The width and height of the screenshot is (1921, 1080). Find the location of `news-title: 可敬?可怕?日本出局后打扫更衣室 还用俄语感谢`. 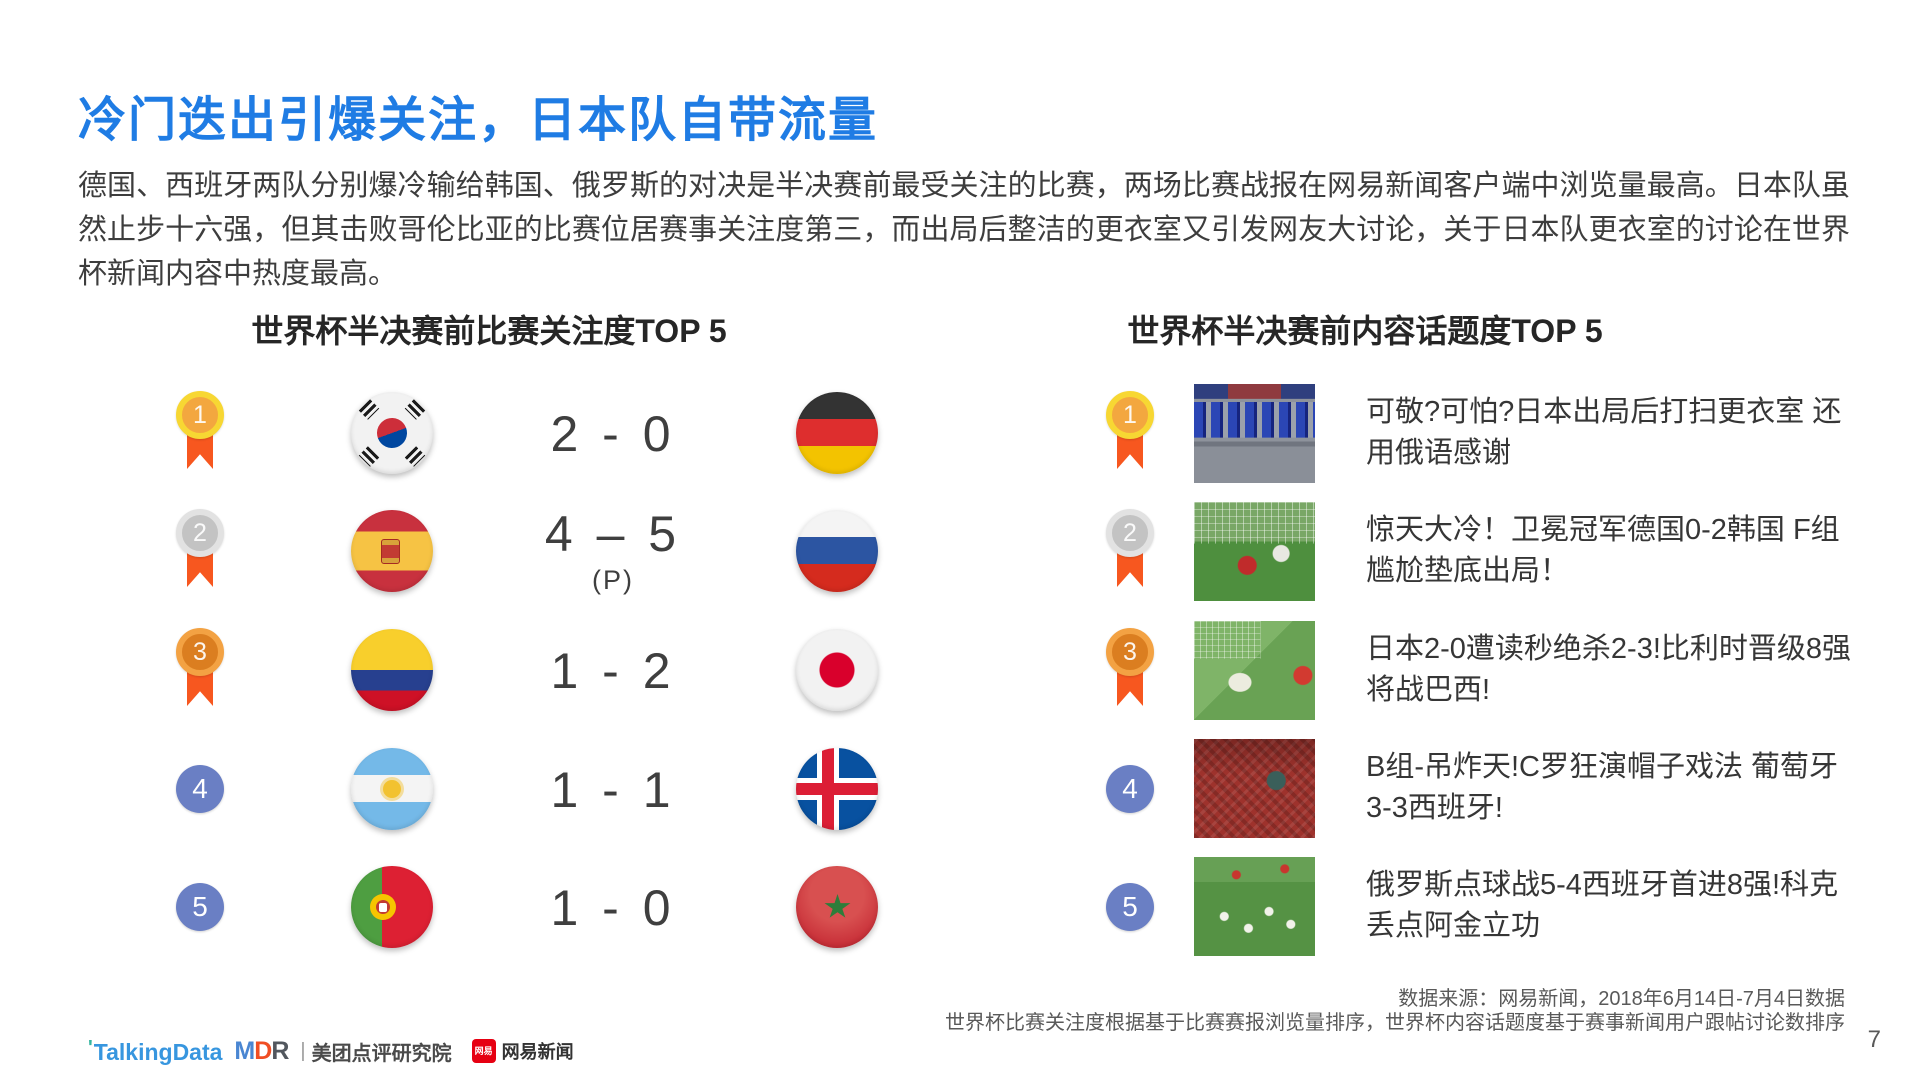

news-title: 可敬?可怕?日本出局后打扫更衣室 还用俄语感谢 is located at coordinates (1604, 432).